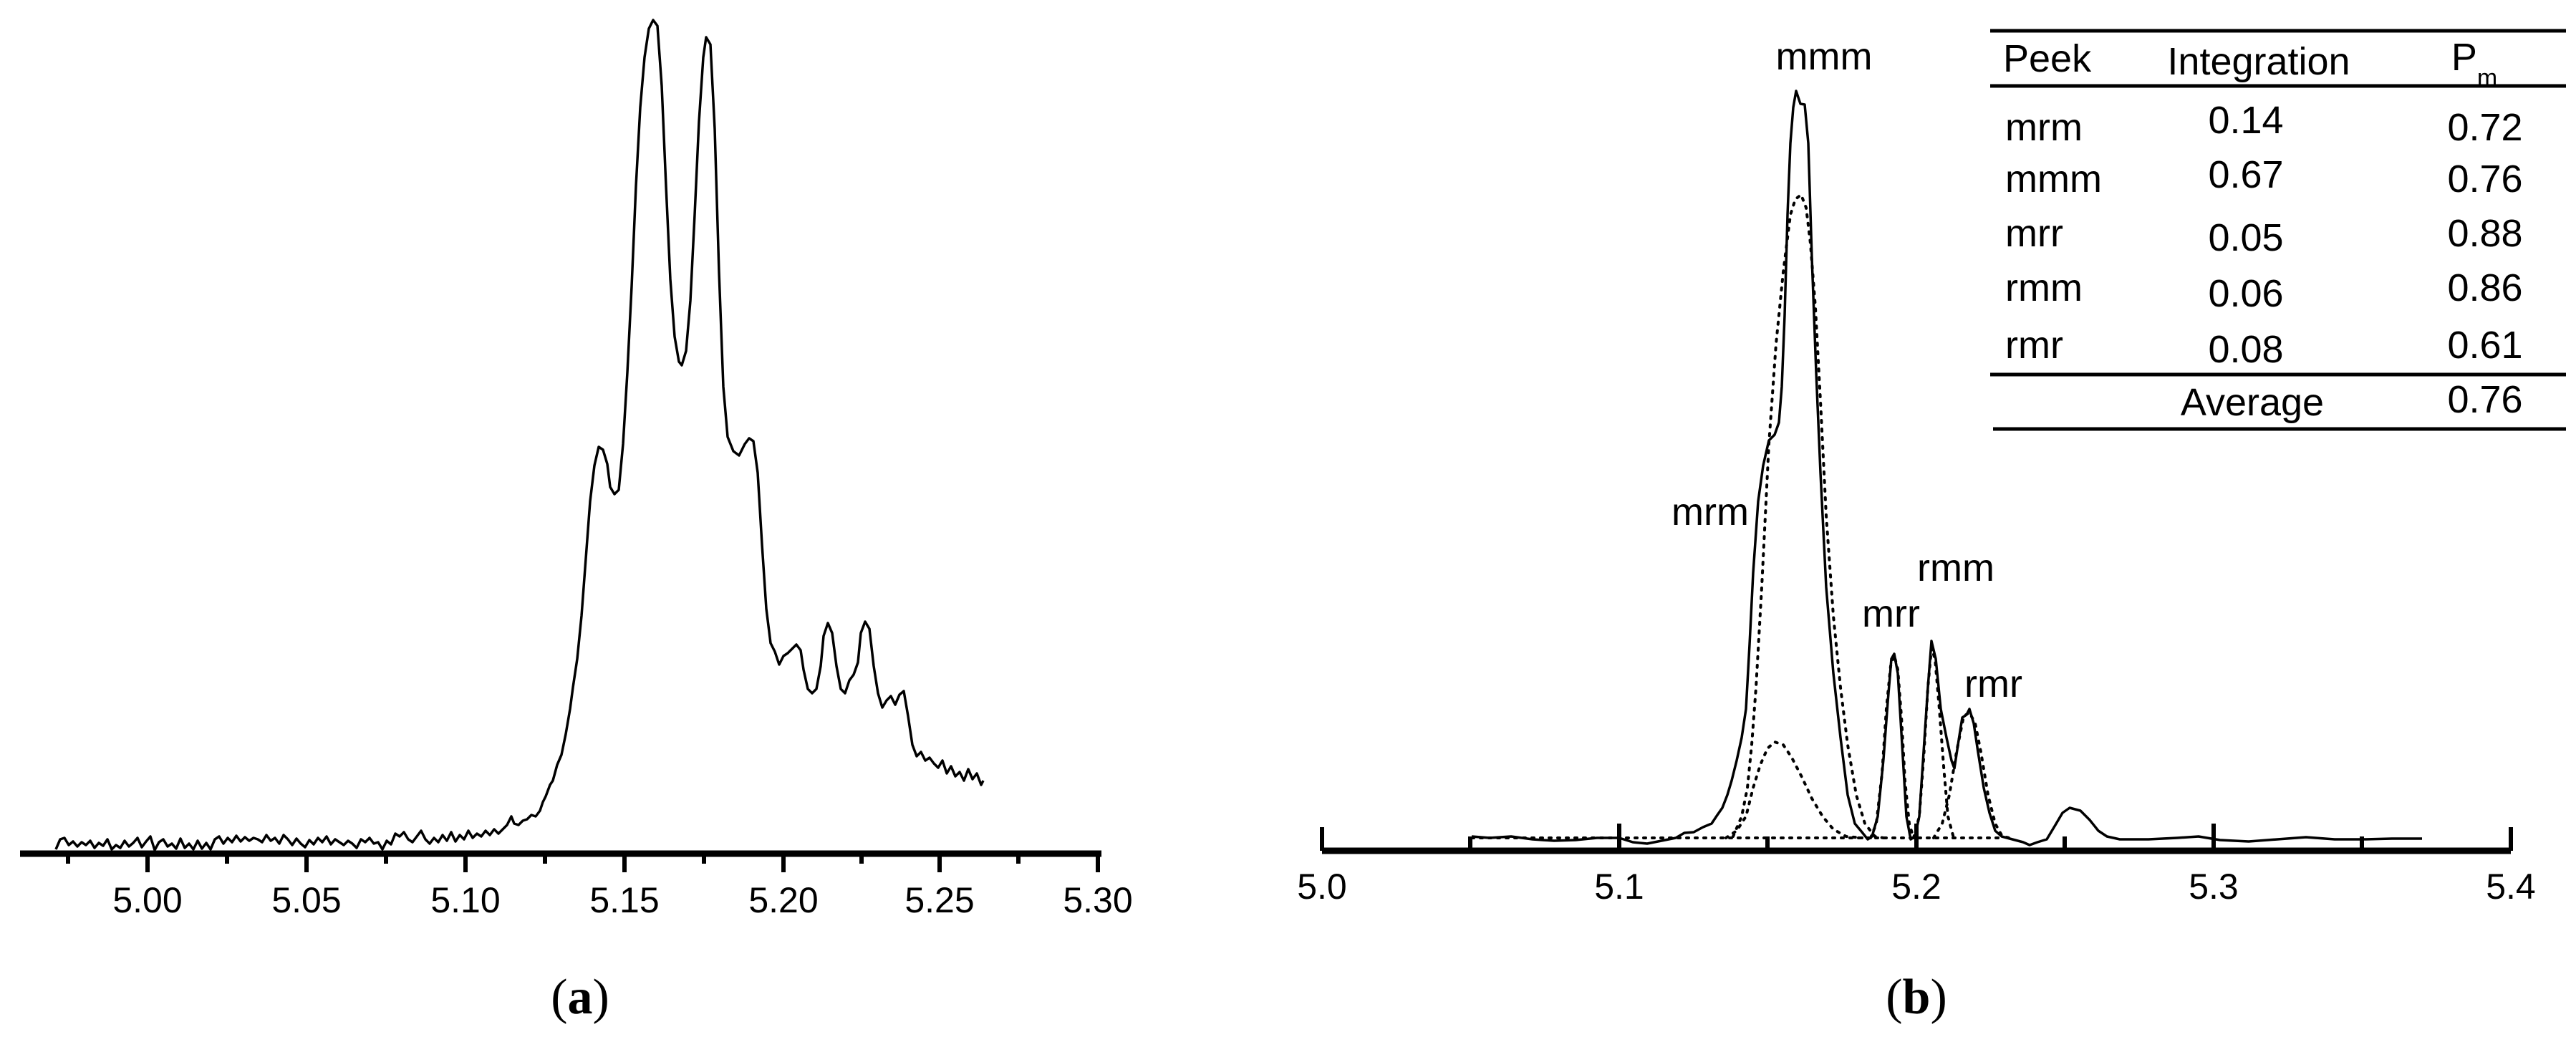 The width and height of the screenshot is (2576, 1042). I want to click on panel-b-major-ticks, so click(1916, 838).